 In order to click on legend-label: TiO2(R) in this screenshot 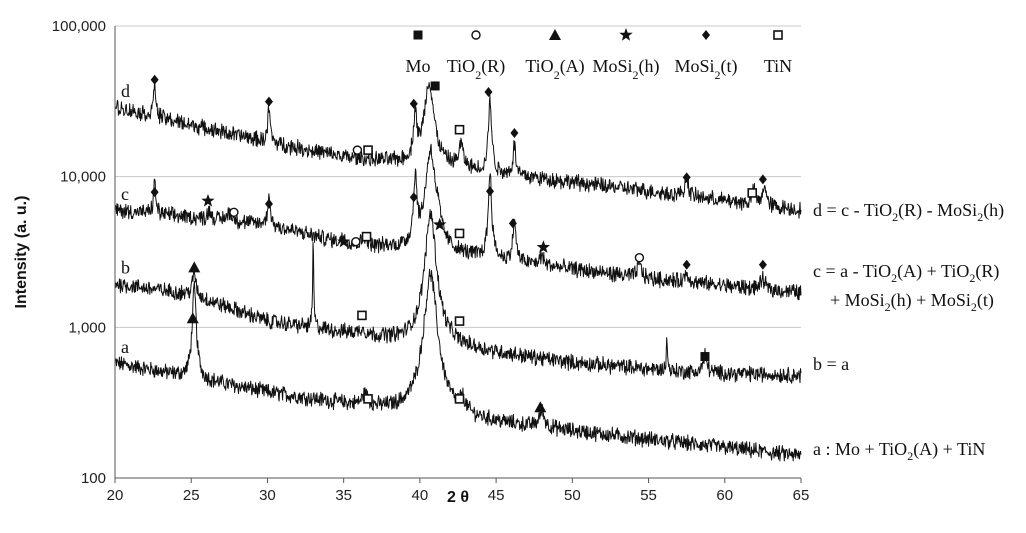, I will do `click(476, 69)`.